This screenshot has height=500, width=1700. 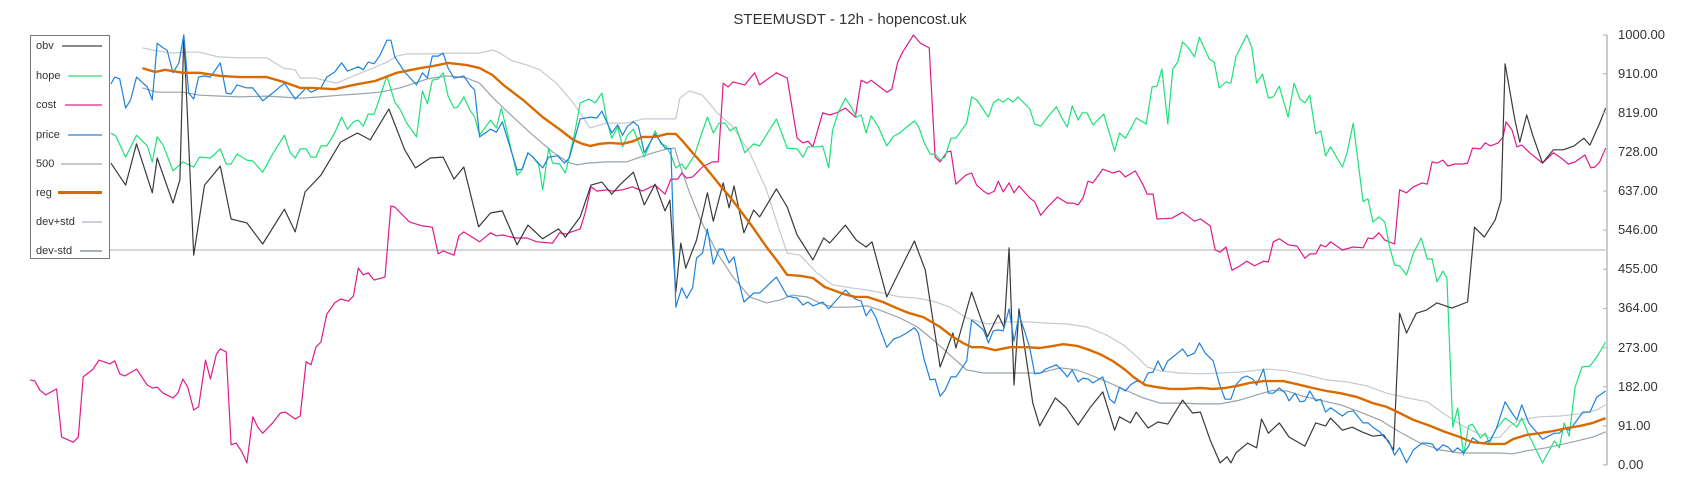 What do you see at coordinates (85, 135) in the screenshot?
I see `legend-swatch-price` at bounding box center [85, 135].